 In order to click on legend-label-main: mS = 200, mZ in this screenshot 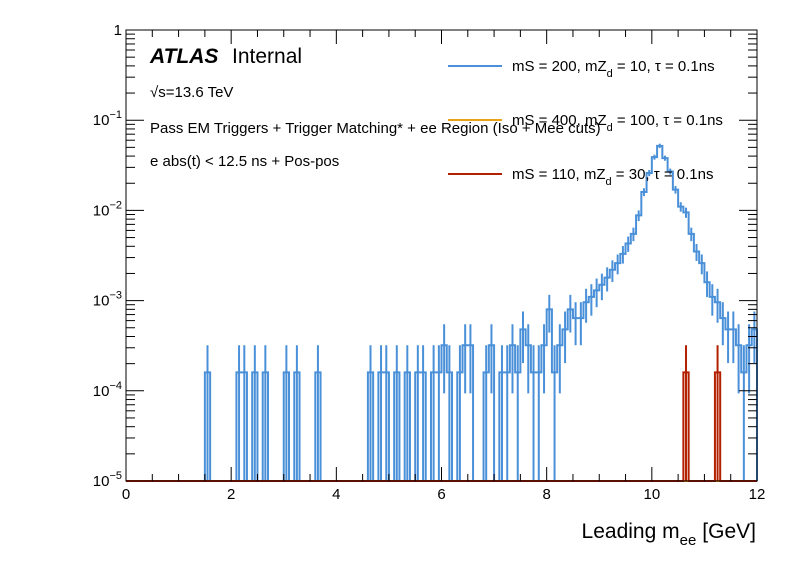, I will do `click(559, 66)`.